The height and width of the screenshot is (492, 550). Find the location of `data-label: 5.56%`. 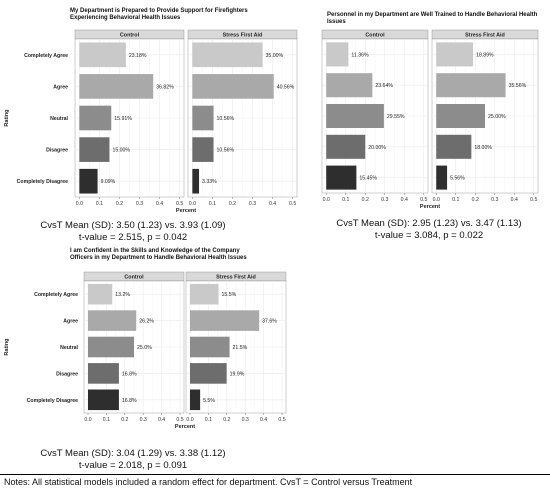

data-label: 5.56% is located at coordinates (457, 179).